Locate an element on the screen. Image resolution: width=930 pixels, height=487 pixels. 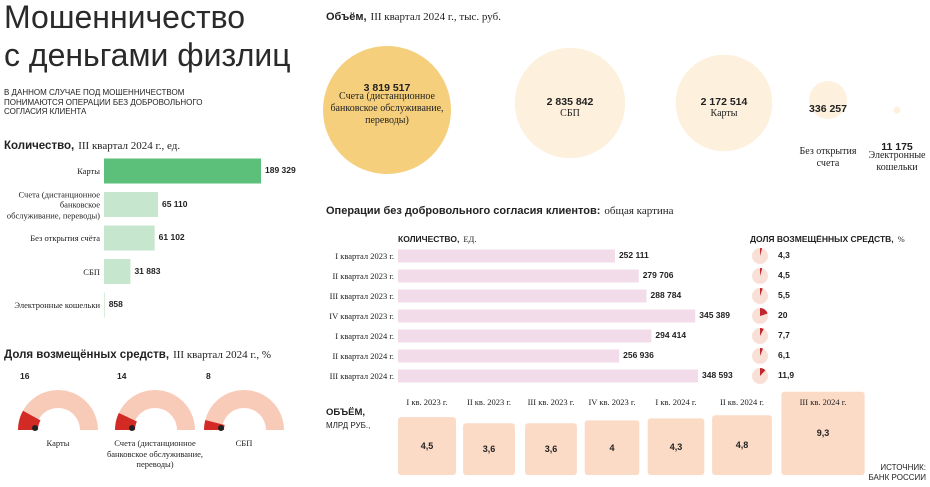
value-label: 858 is located at coordinates (115, 304).